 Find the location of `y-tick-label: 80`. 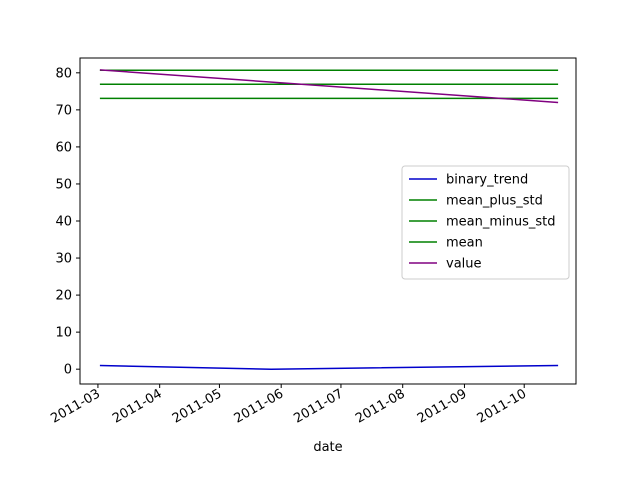

y-tick-label: 80 is located at coordinates (63, 73).